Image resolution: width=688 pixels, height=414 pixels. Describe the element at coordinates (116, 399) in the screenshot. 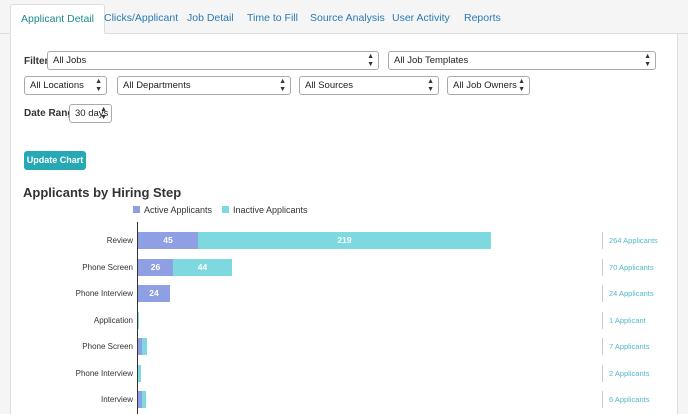

I see `category-label-interview: Interview` at that location.